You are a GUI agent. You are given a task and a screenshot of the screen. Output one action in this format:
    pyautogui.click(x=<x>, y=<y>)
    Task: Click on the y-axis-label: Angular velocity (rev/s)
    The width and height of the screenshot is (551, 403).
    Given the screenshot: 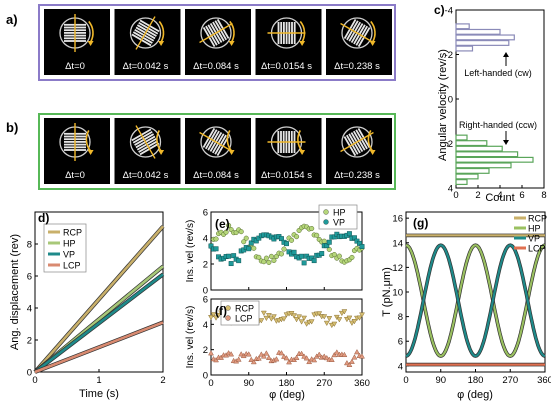 What is the action you would take?
    pyautogui.click(x=443, y=105)
    